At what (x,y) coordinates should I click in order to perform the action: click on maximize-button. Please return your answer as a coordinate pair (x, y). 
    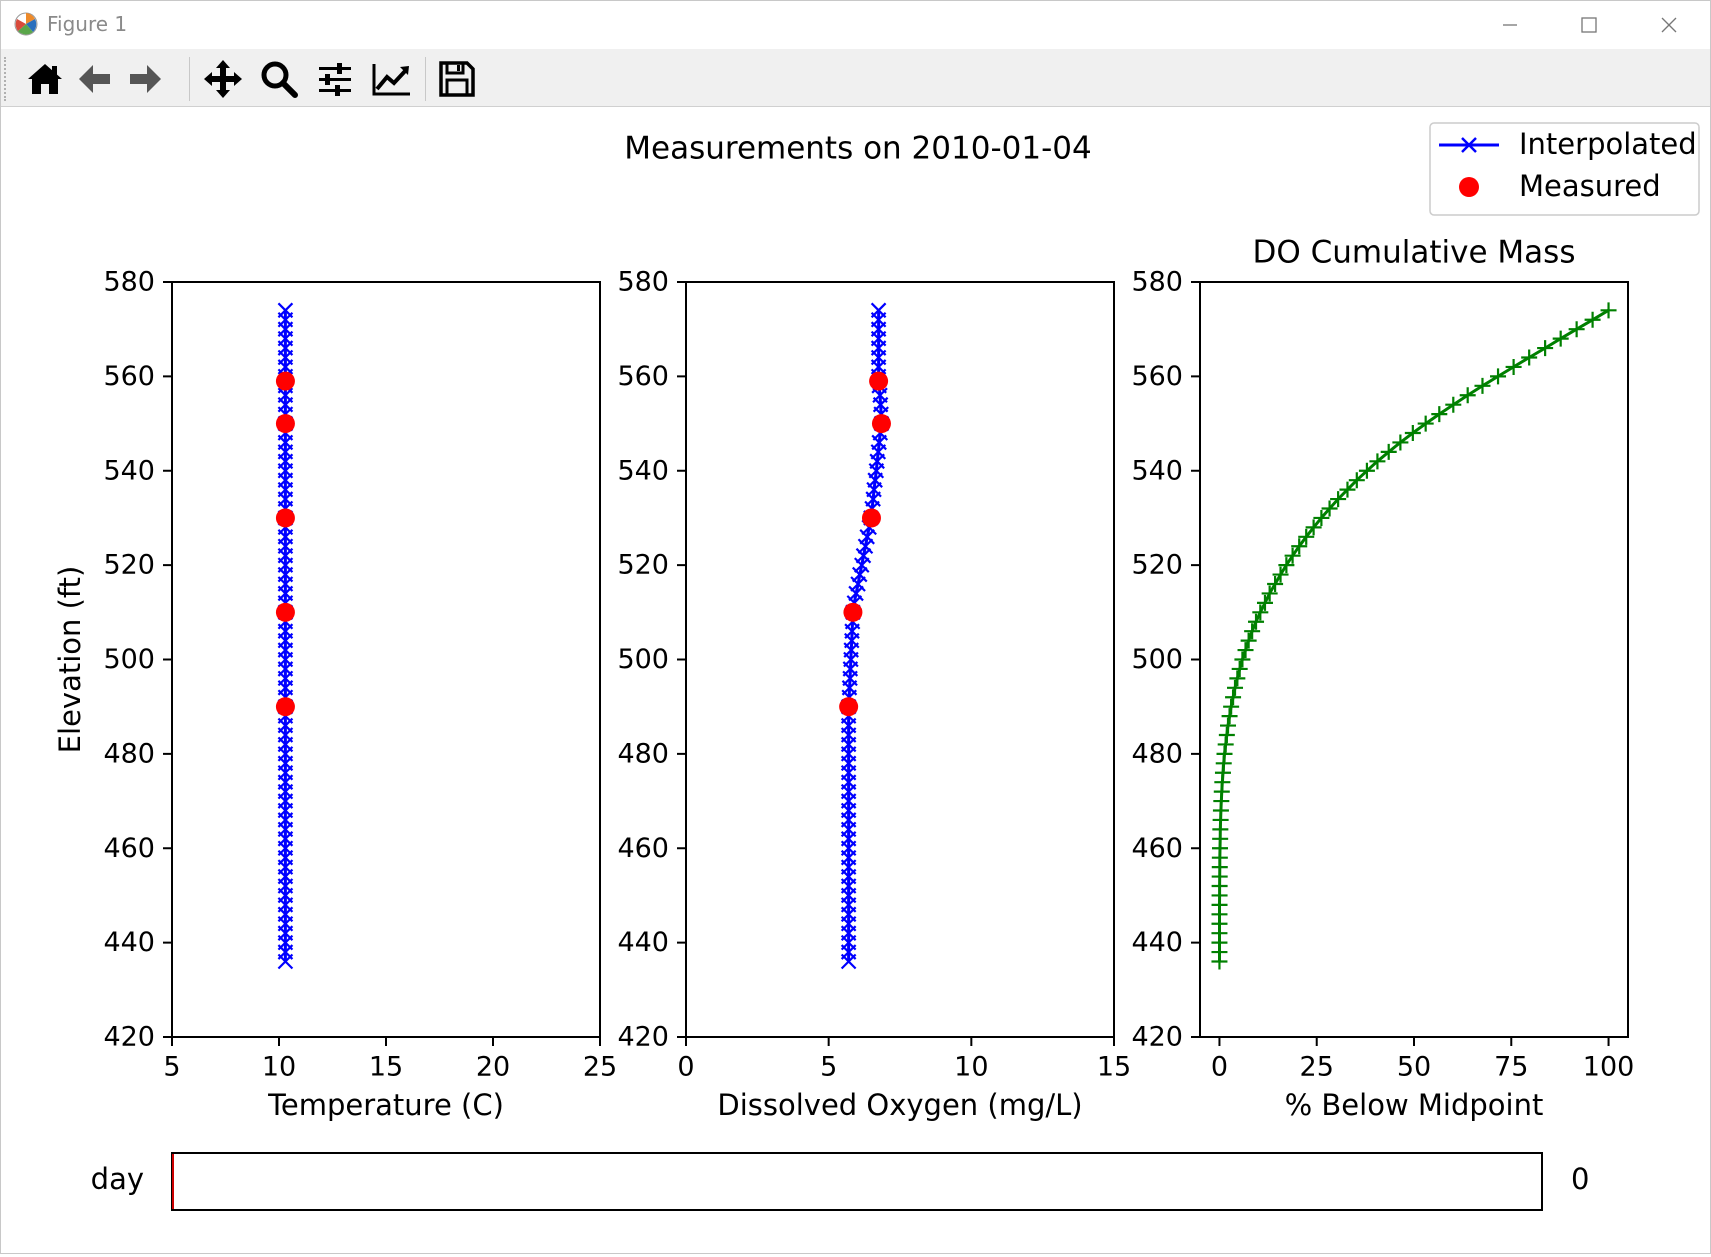
    Looking at the image, I should click on (1589, 25).